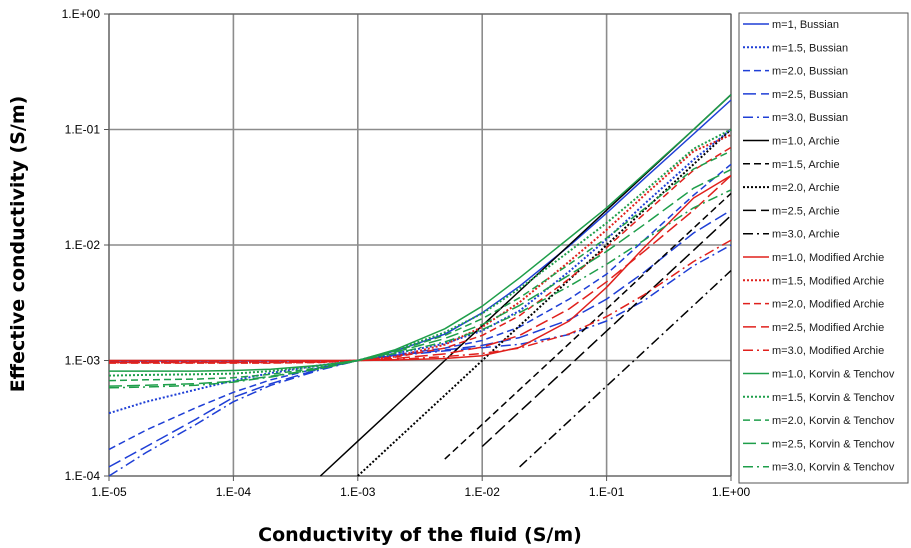 The height and width of the screenshot is (548, 911). Describe the element at coordinates (358, 492) in the screenshot. I see `x-tick-label: 1.E-03` at that location.